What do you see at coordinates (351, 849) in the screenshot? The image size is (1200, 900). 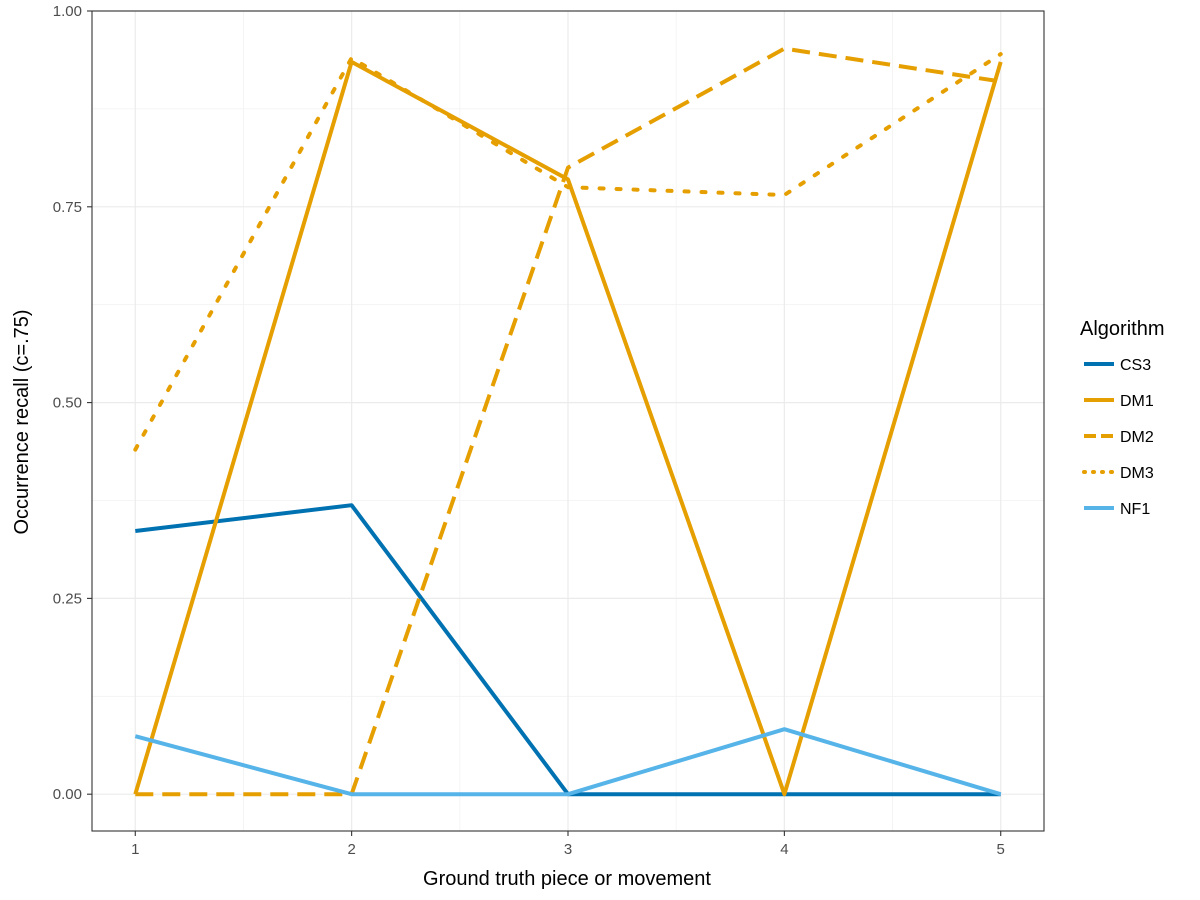 I see `x-tick-label: 2` at bounding box center [351, 849].